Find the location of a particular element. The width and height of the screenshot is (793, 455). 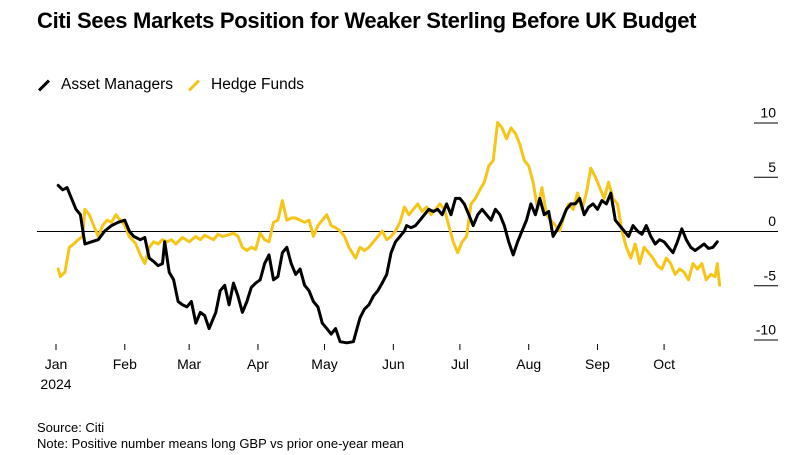

x-tick-label: Jan is located at coordinates (56, 364).